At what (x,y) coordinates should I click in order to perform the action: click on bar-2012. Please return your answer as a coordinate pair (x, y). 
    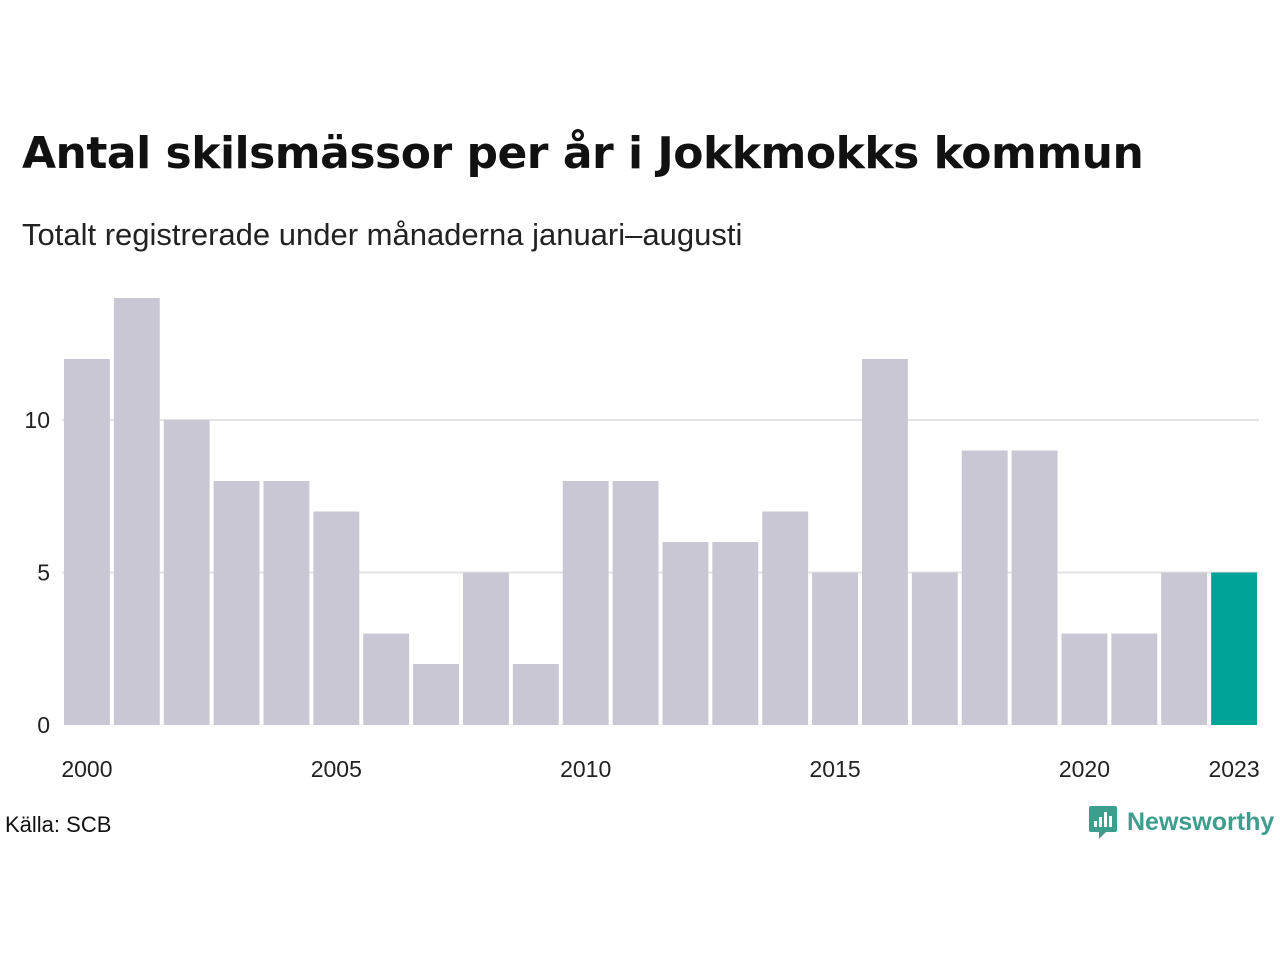
    Looking at the image, I should click on (685, 633).